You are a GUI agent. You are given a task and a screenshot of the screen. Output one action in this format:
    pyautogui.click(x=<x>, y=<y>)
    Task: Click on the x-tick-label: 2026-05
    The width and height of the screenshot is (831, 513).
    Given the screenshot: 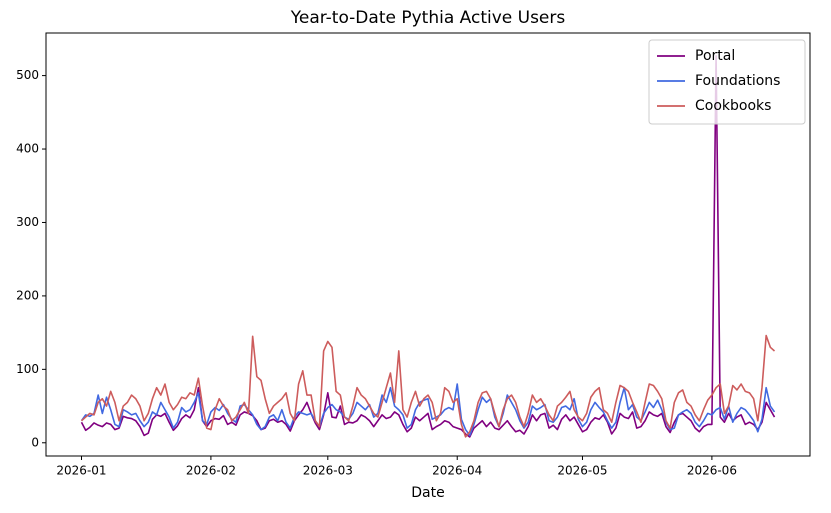 What is the action you would take?
    pyautogui.click(x=582, y=471)
    